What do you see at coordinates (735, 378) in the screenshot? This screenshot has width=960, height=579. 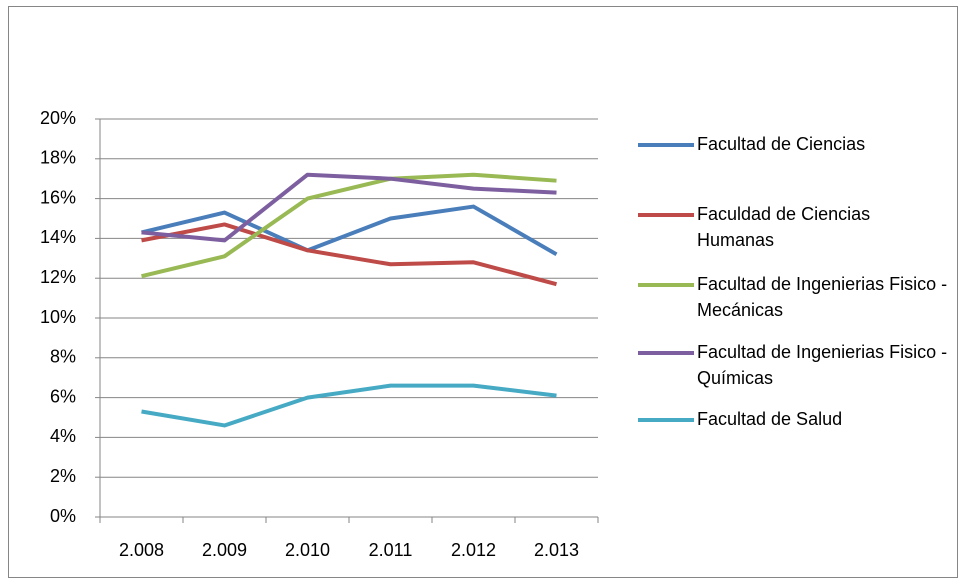 I see `legend-line: Químicas` at bounding box center [735, 378].